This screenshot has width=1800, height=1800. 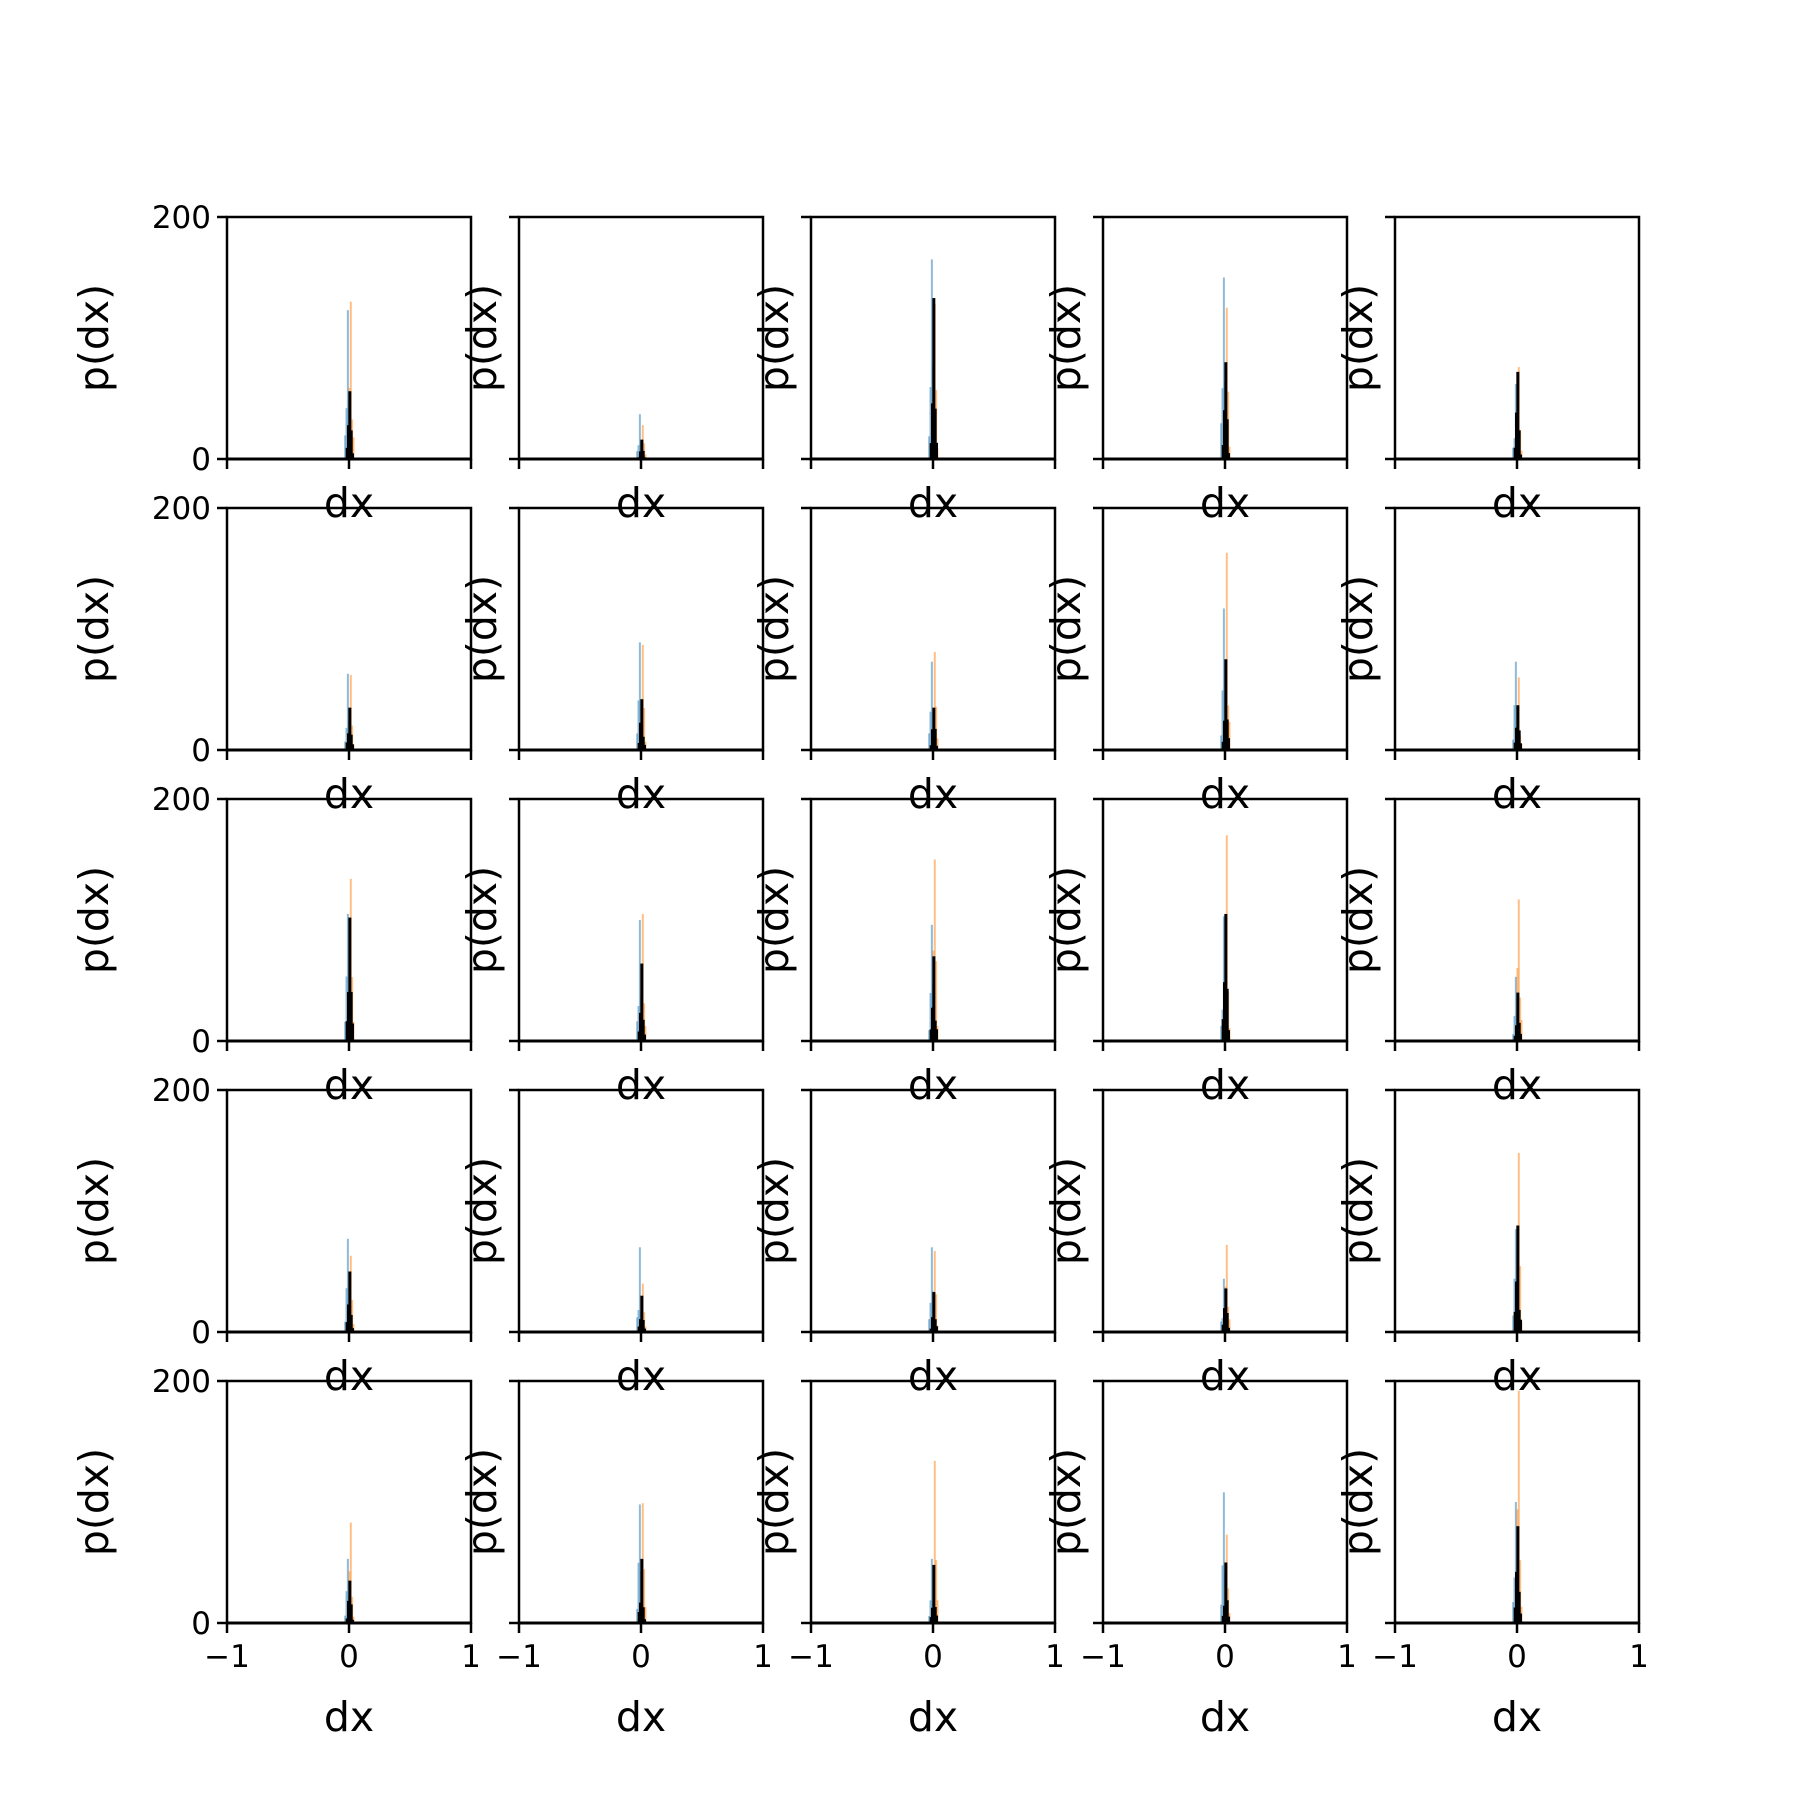 I want to click on panel-r3-c4: dx p(dx), so click(x=1487, y=1244).